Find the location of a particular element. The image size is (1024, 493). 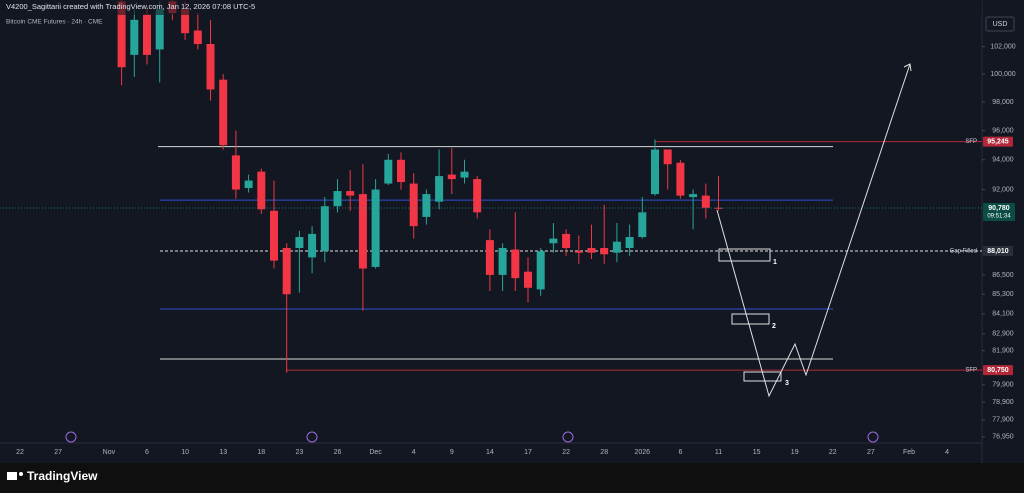

currency: USD is located at coordinates (1000, 24).